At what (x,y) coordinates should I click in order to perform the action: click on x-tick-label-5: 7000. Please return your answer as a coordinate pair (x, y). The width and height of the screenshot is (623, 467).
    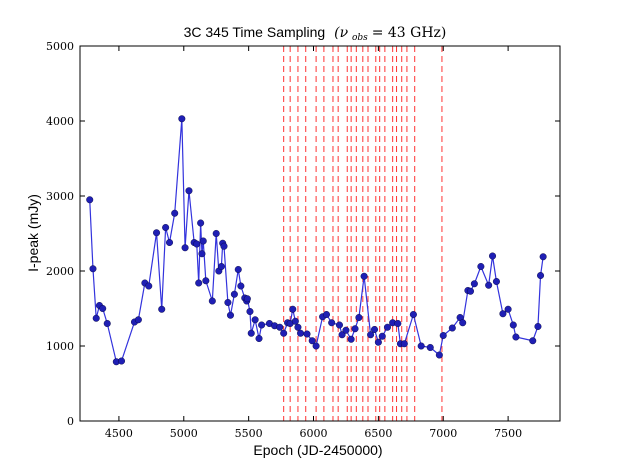
    Looking at the image, I should click on (443, 433).